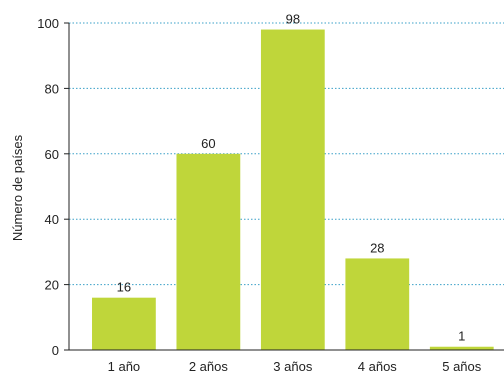 The height and width of the screenshot is (380, 504). What do you see at coordinates (293, 19) in the screenshot?
I see `data-label: 98` at bounding box center [293, 19].